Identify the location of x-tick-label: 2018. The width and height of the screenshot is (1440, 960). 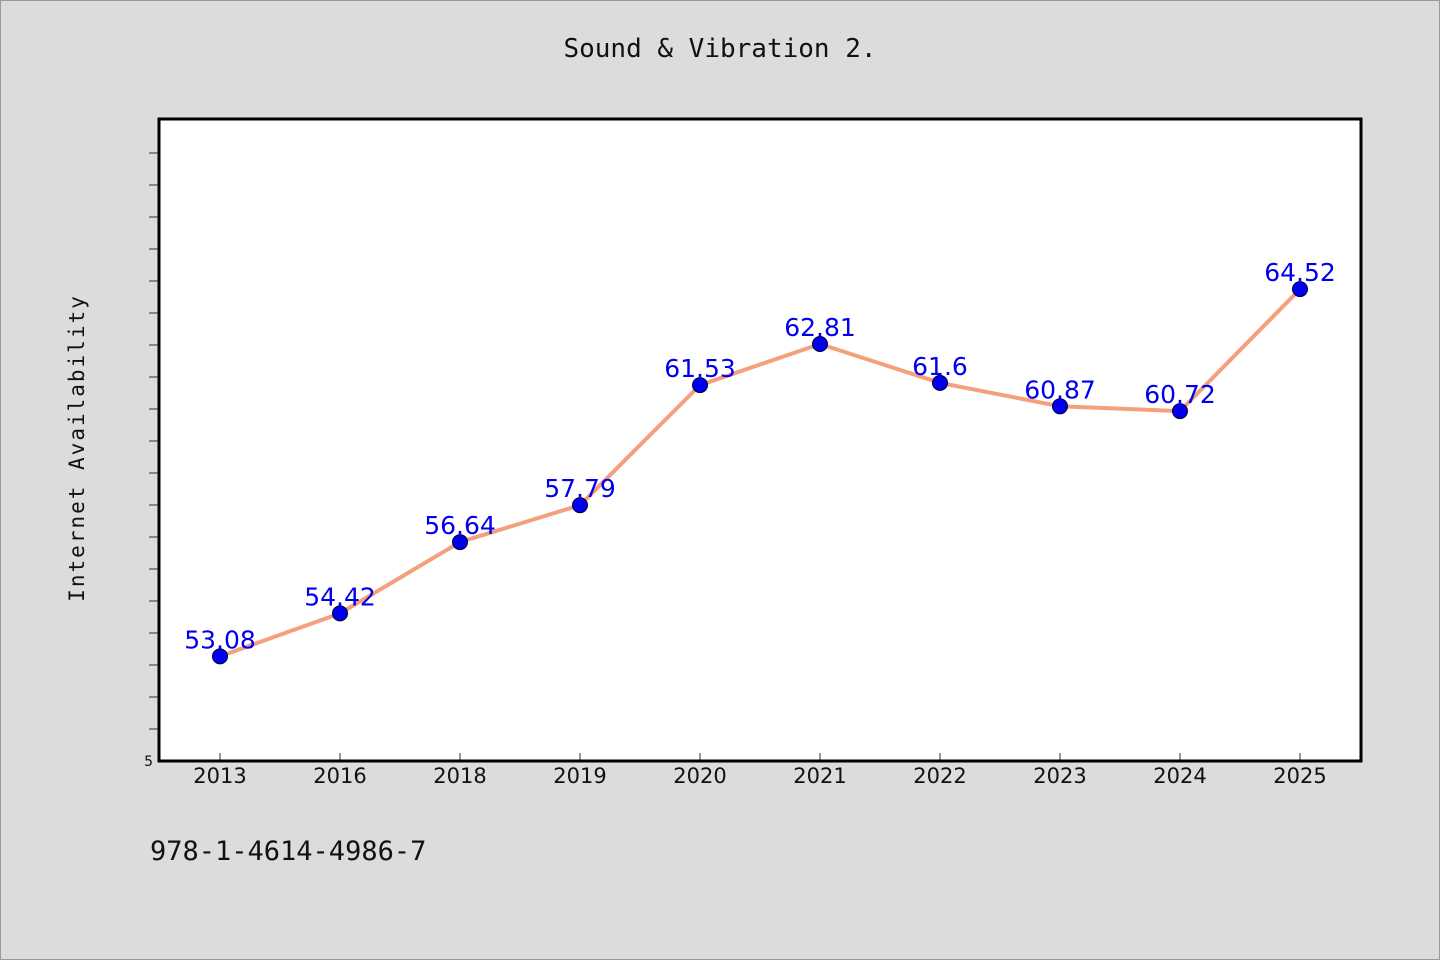
(459, 776).